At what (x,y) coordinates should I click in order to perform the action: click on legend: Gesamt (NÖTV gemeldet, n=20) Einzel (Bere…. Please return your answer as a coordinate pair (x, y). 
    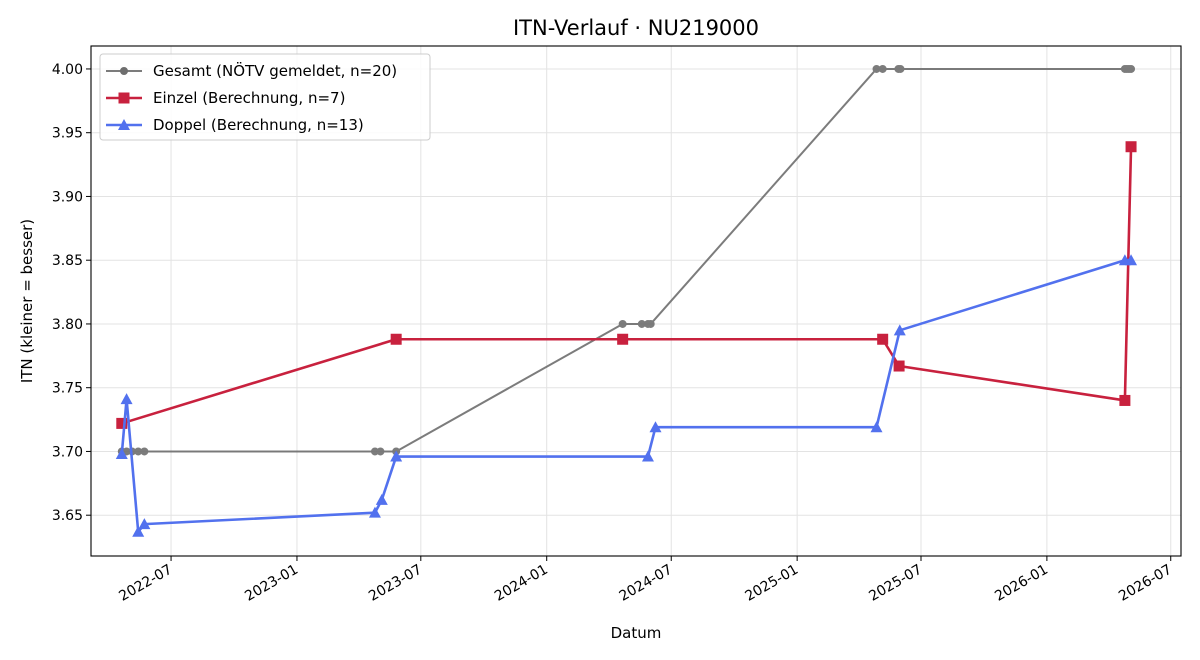
    Looking at the image, I should click on (265, 97).